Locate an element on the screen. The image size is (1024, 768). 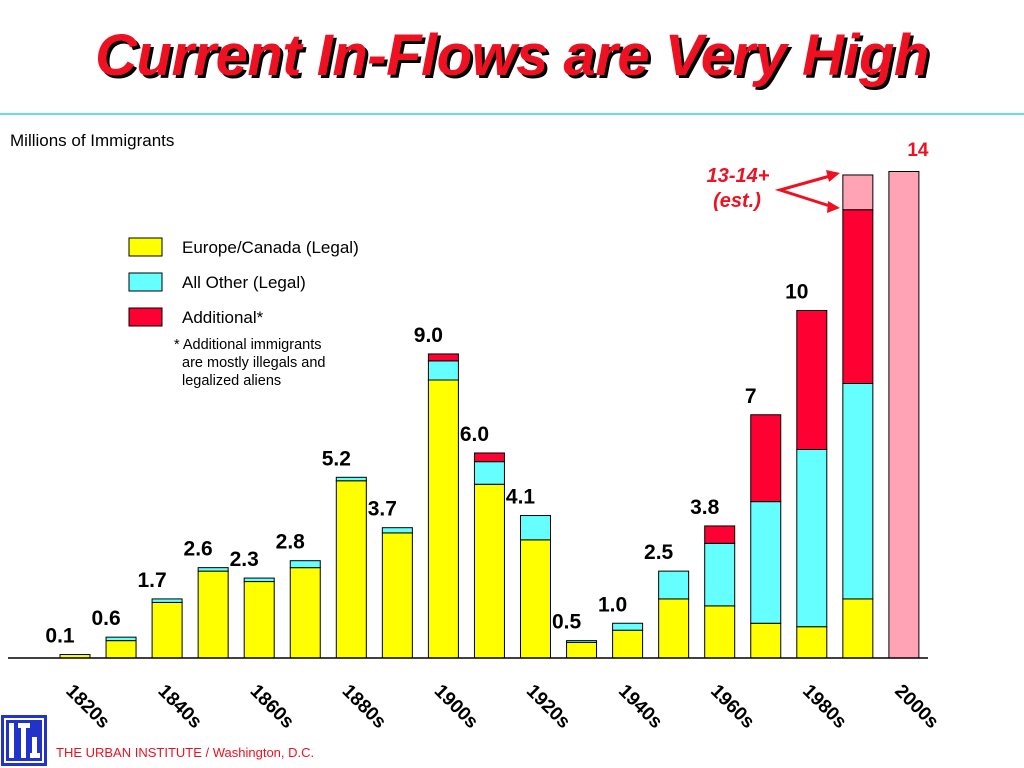
data-label-1980s: 10 is located at coordinates (796, 292).